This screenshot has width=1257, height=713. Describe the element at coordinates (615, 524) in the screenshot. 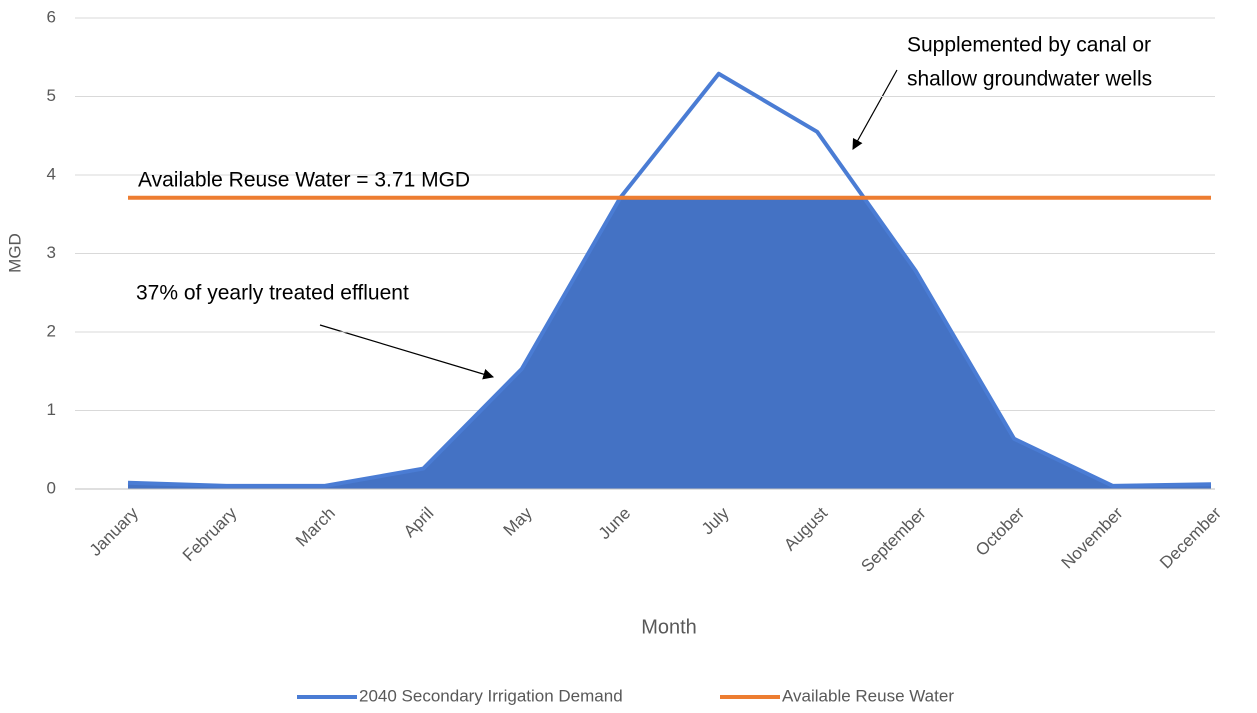

I see `x-tick-label: June` at that location.